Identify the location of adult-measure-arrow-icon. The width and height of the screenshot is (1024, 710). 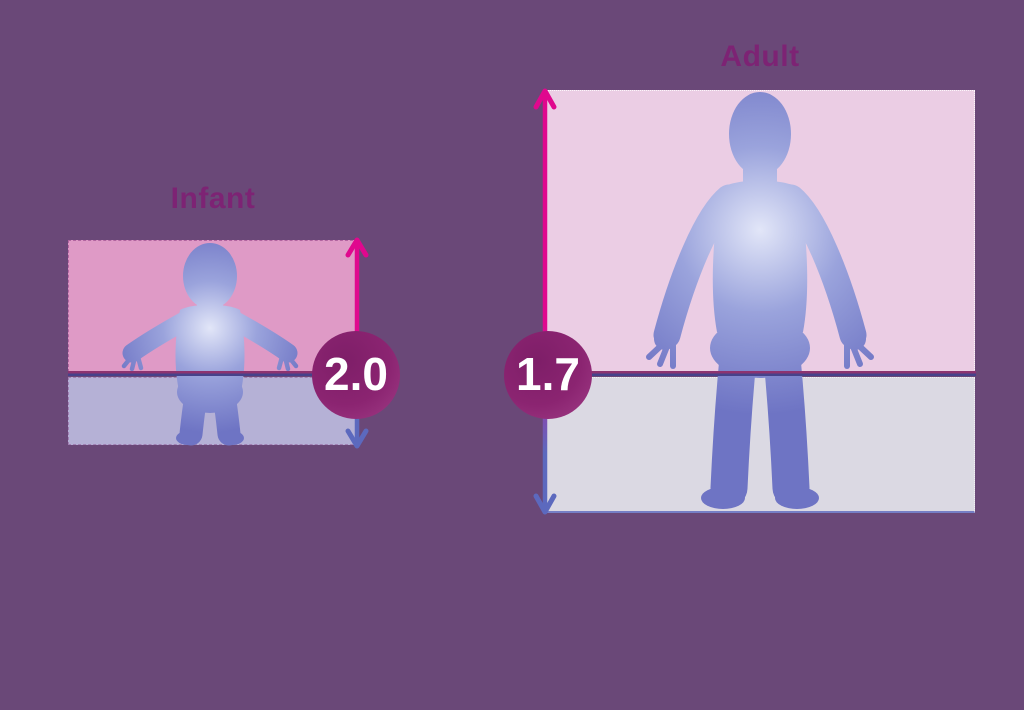
(545, 301).